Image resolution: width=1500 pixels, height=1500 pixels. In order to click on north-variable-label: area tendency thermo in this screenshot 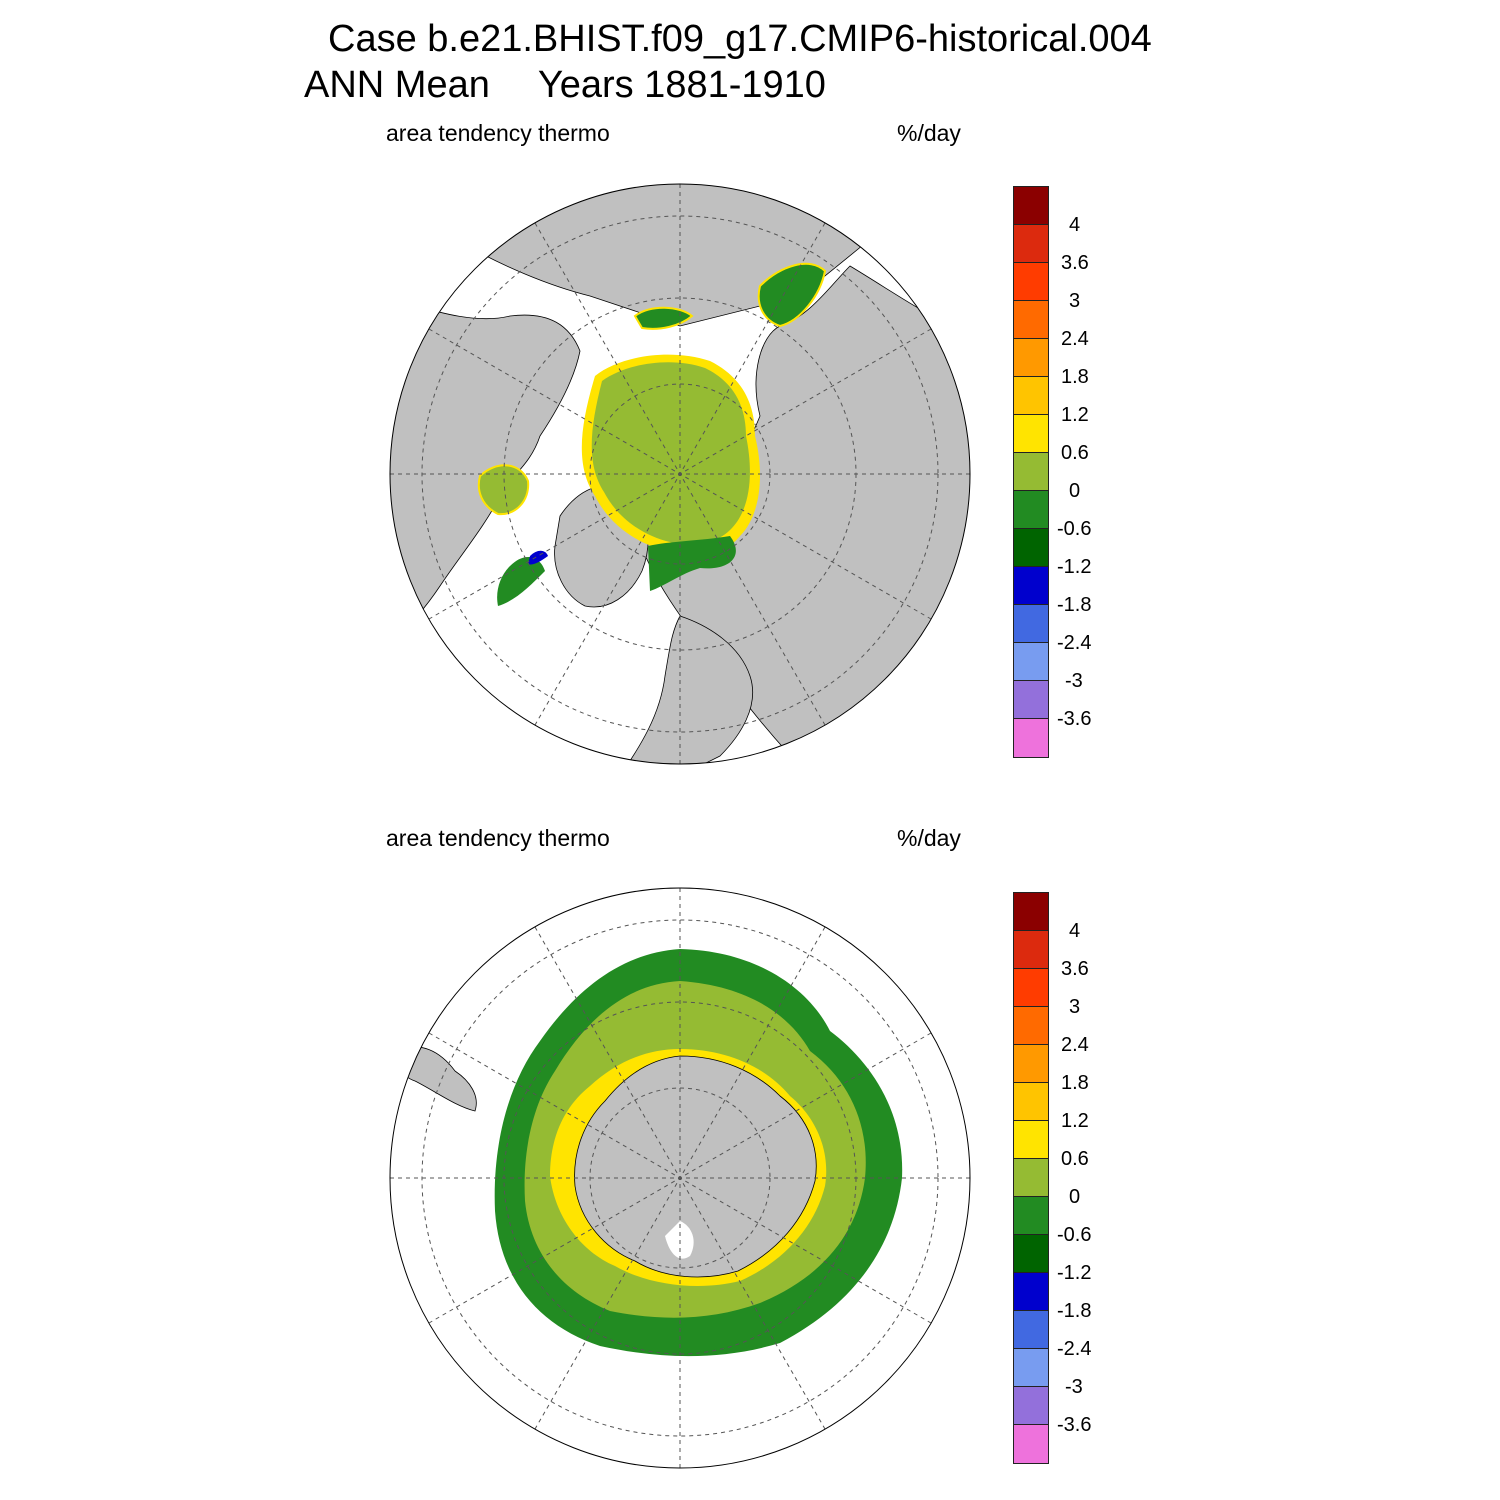, I will do `click(498, 133)`.